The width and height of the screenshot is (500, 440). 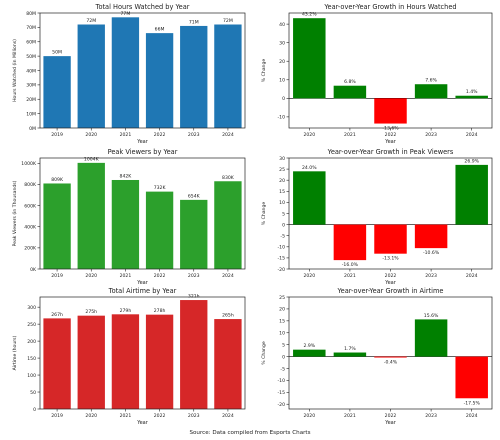 What do you see at coordinates (142, 7) in the screenshot?
I see `chart-title: Total Hours Watched by Year` at bounding box center [142, 7].